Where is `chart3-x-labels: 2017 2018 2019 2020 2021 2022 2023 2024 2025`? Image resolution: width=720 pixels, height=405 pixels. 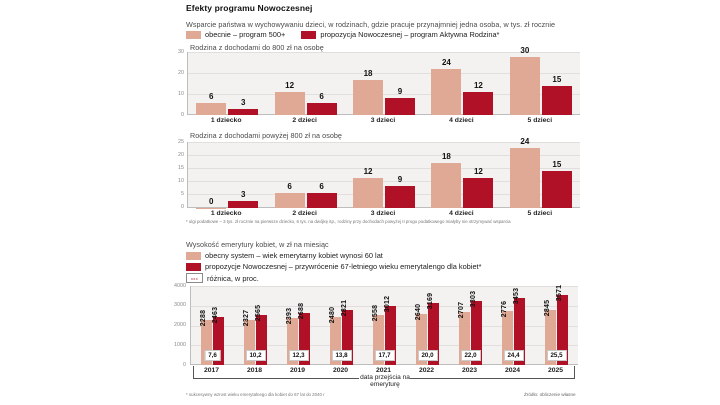 chart3-x-labels: 2017 2018 2019 2020 2021 2022 2023 2024 2025 is located at coordinates (383, 370).